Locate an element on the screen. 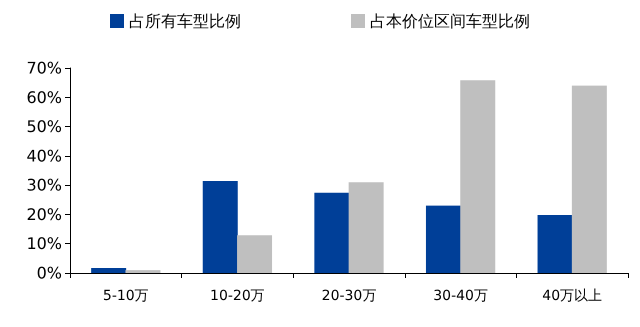 The width and height of the screenshot is (640, 327). x-tick-label: 10-20万 is located at coordinates (237, 296).